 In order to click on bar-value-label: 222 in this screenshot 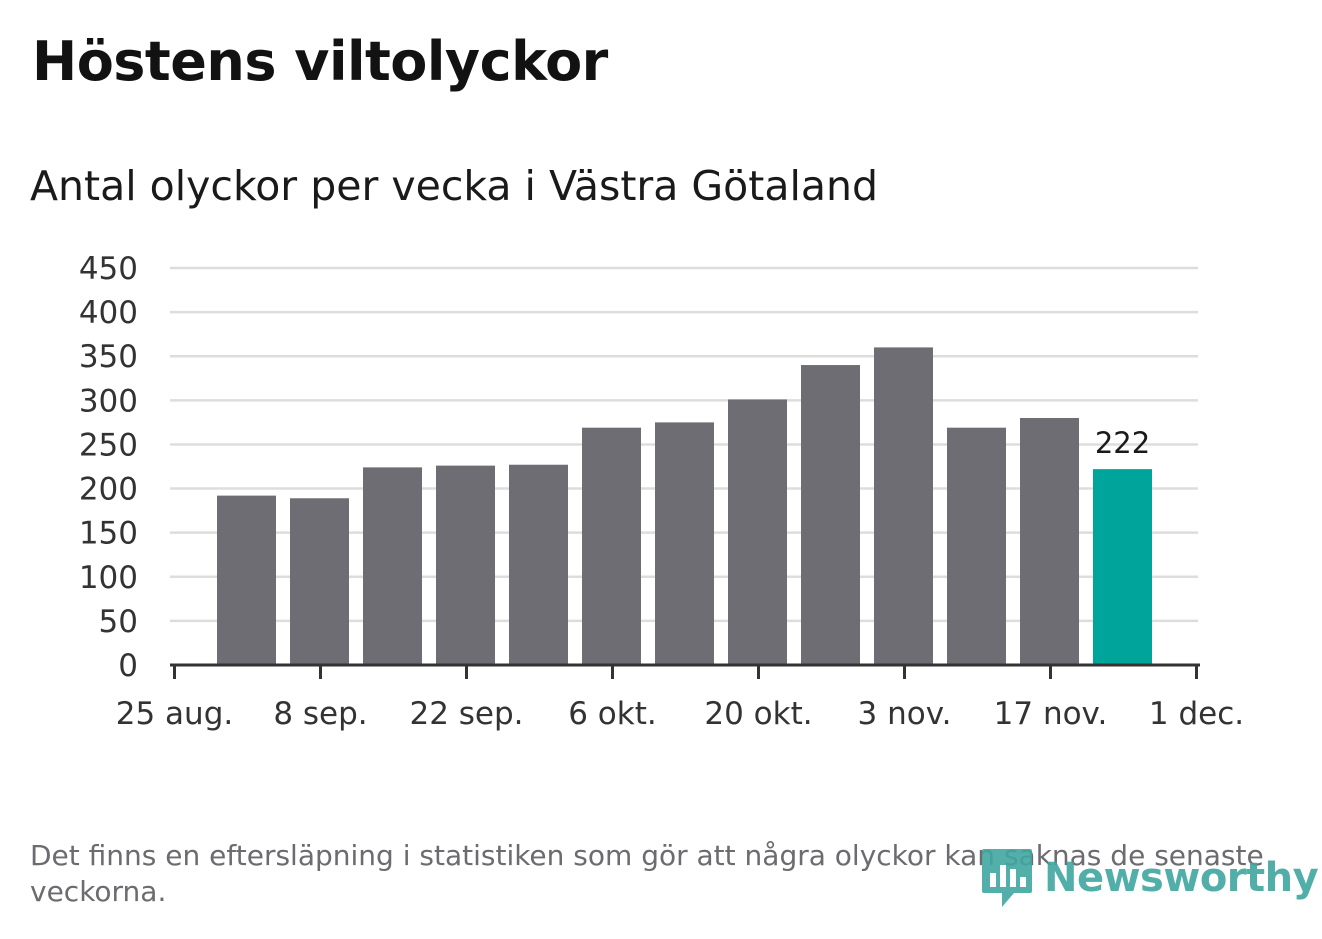, I will do `click(1122, 443)`.